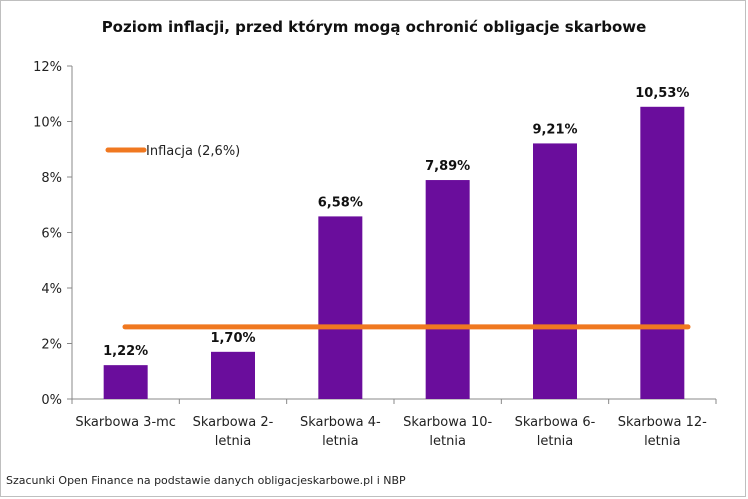 This screenshot has width=748, height=499. What do you see at coordinates (51, 178) in the screenshot?
I see `y-tick-label: 8%` at bounding box center [51, 178].